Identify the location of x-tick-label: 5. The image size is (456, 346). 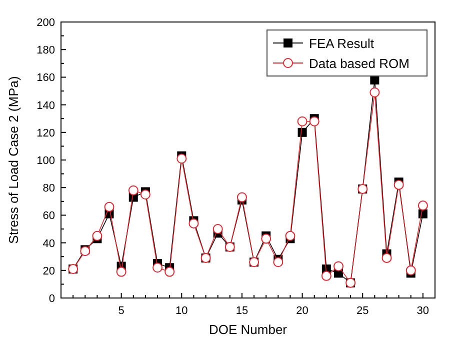
(121, 311).